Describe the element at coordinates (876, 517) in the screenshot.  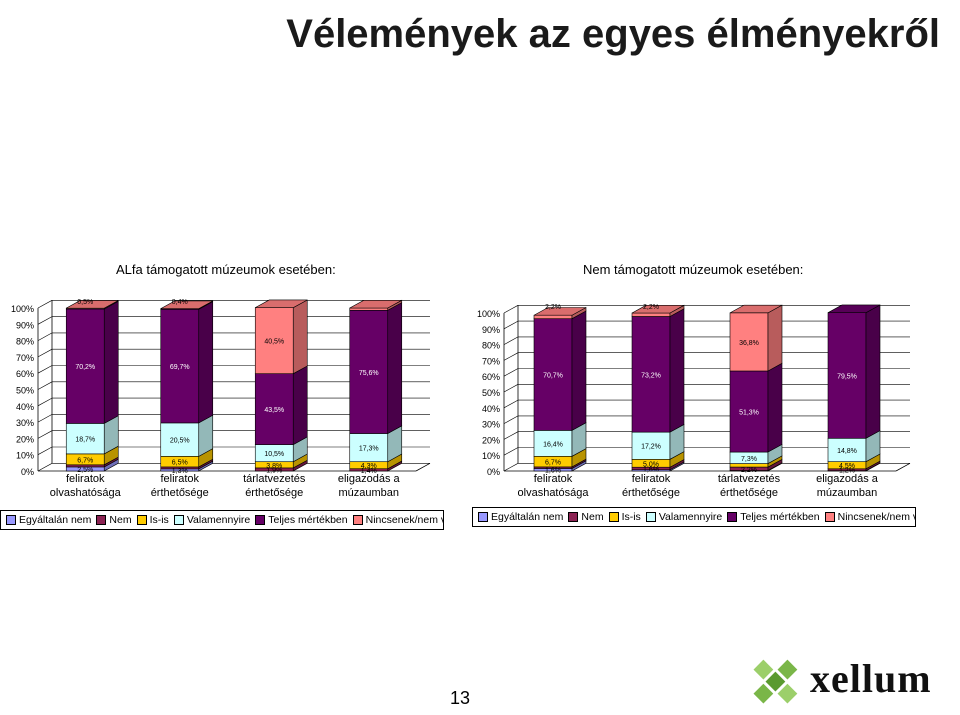
I see `legend-label: Nincsenek/nem volt` at that location.